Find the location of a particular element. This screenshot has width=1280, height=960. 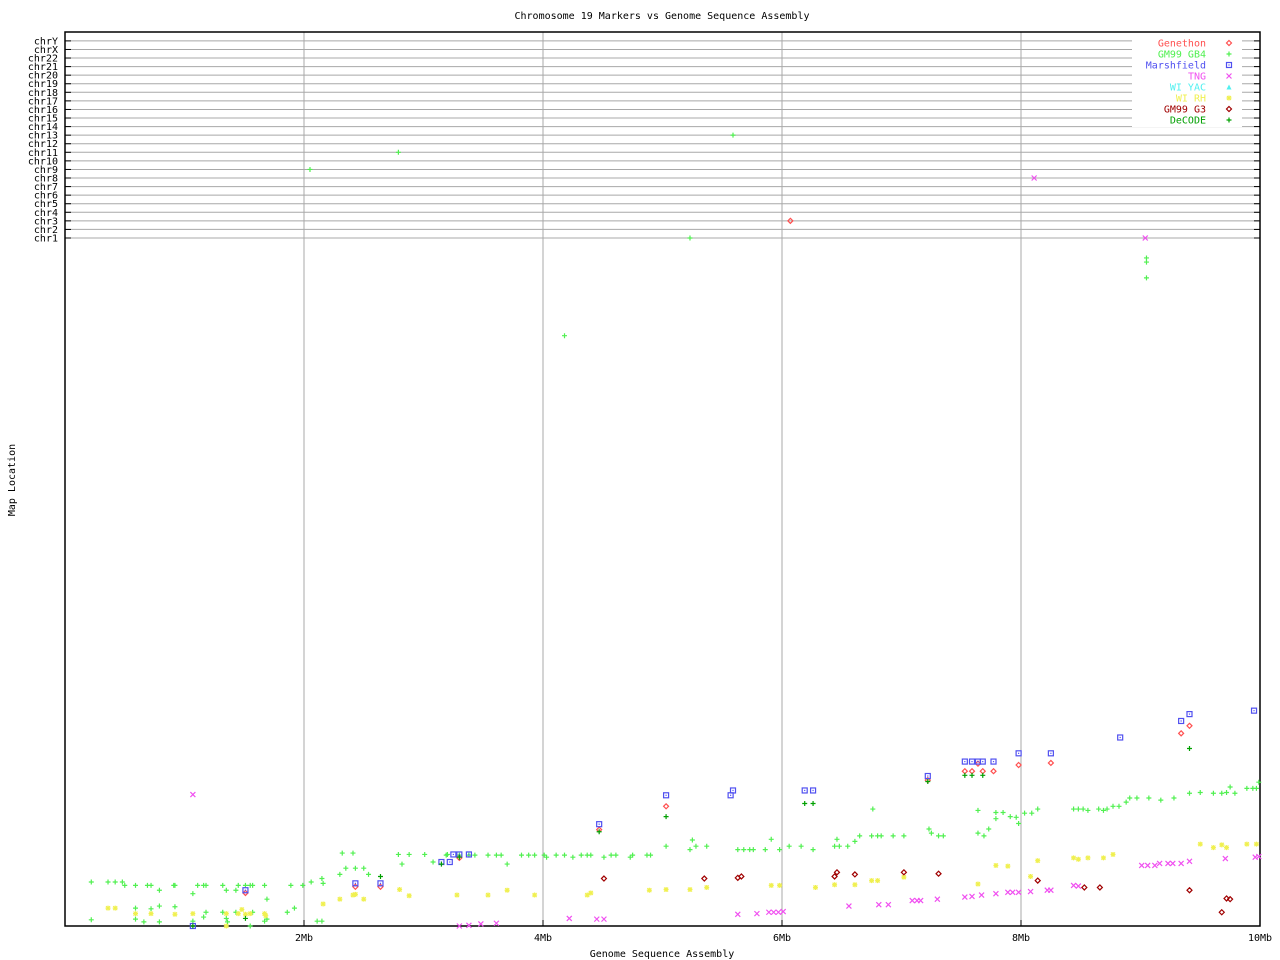

legend-label: GM99 GB4 is located at coordinates (1182, 55).